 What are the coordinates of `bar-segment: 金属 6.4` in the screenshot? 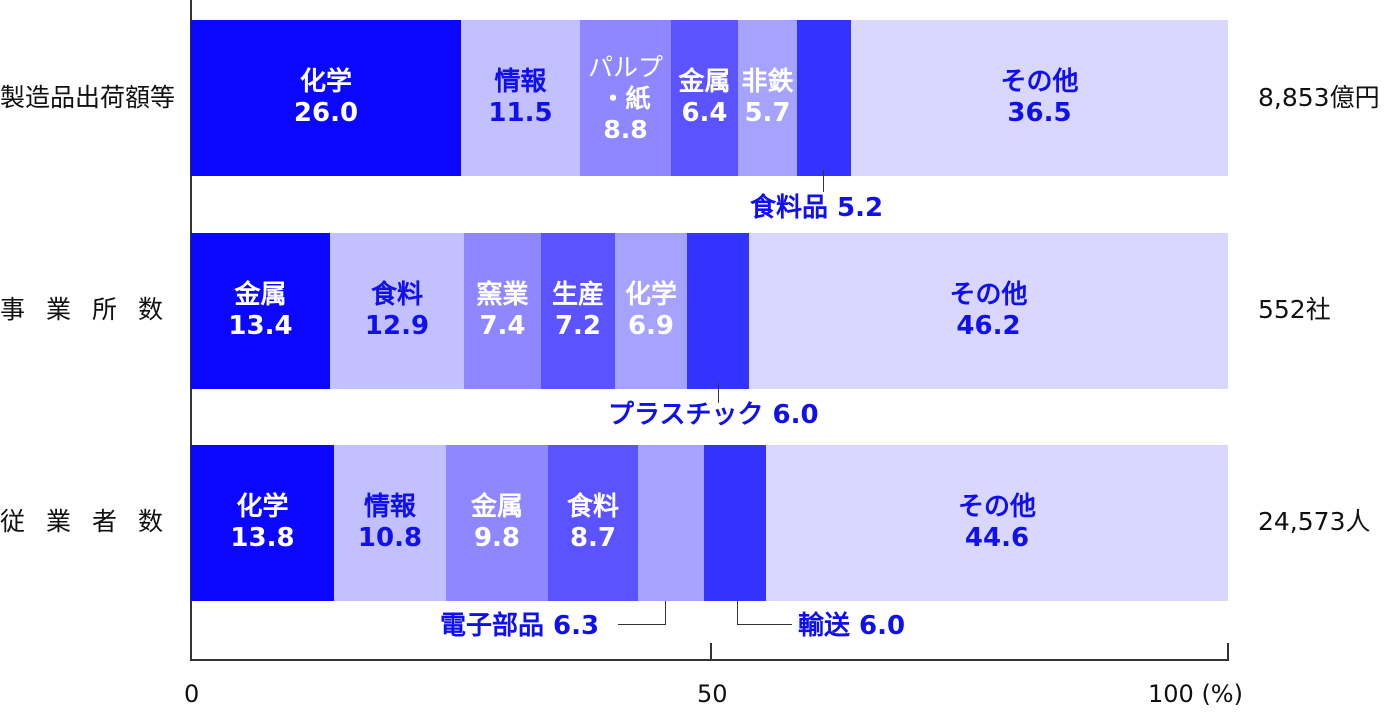 It's located at (704, 98).